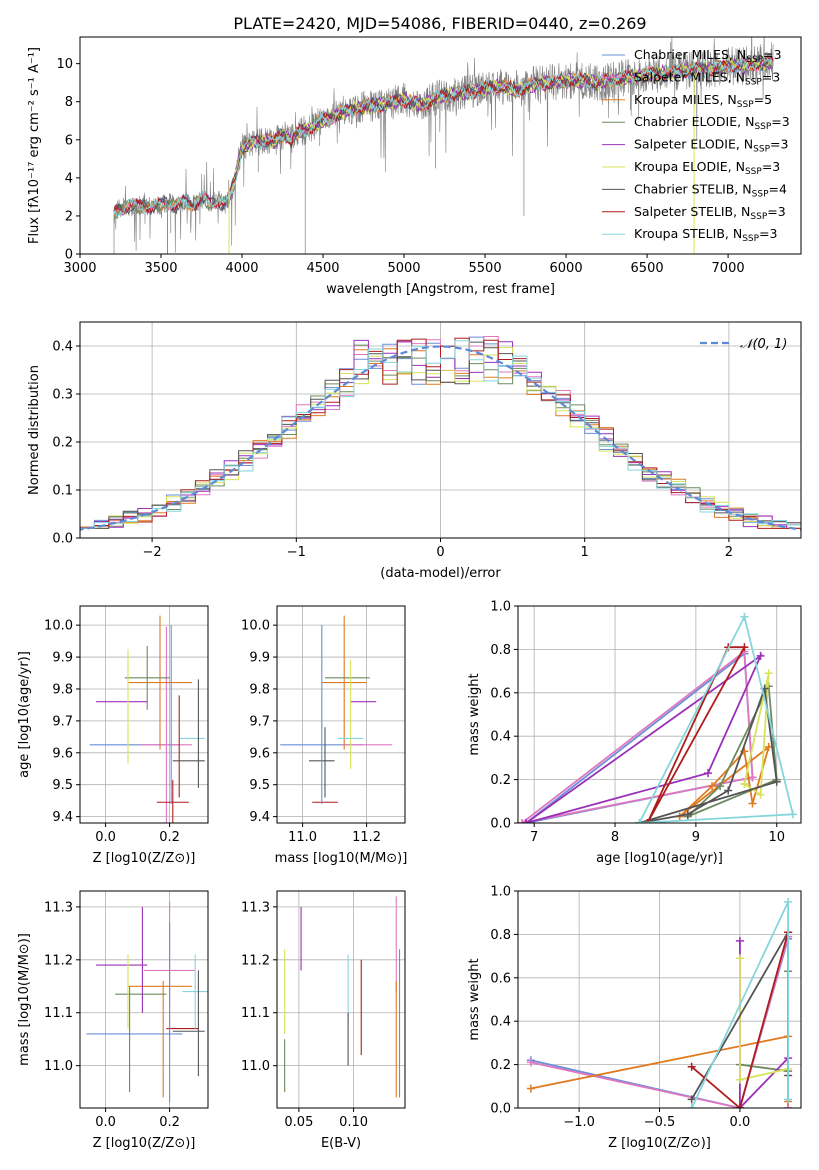 This screenshot has width=819, height=1170. I want to click on y-tick-label: 10.0, so click(255, 626).